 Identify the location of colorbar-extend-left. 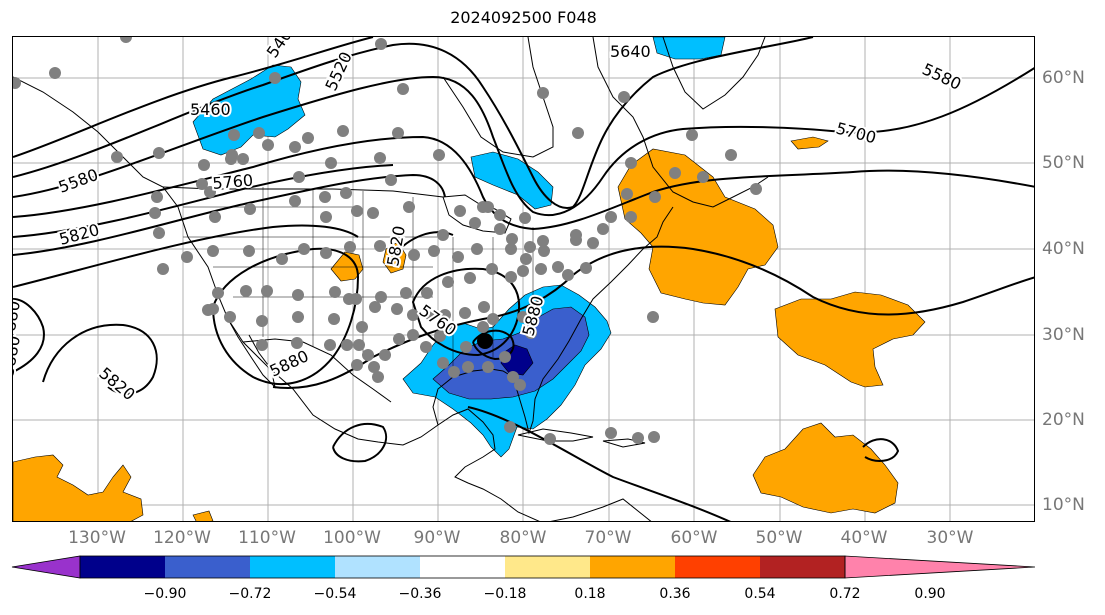
(46, 567).